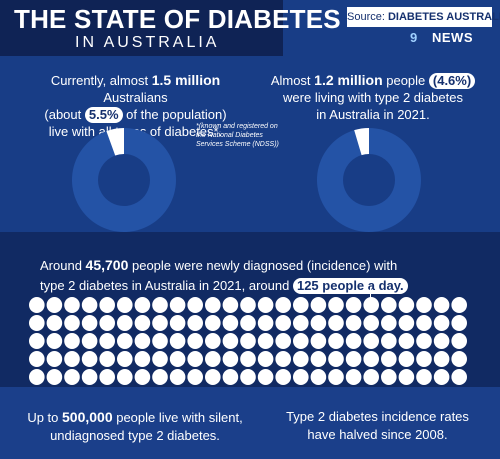 Image resolution: width=500 pixels, height=459 pixels. What do you see at coordinates (373, 97) in the screenshot?
I see `stat-type2-line2: were living with type 2 diabetes` at bounding box center [373, 97].